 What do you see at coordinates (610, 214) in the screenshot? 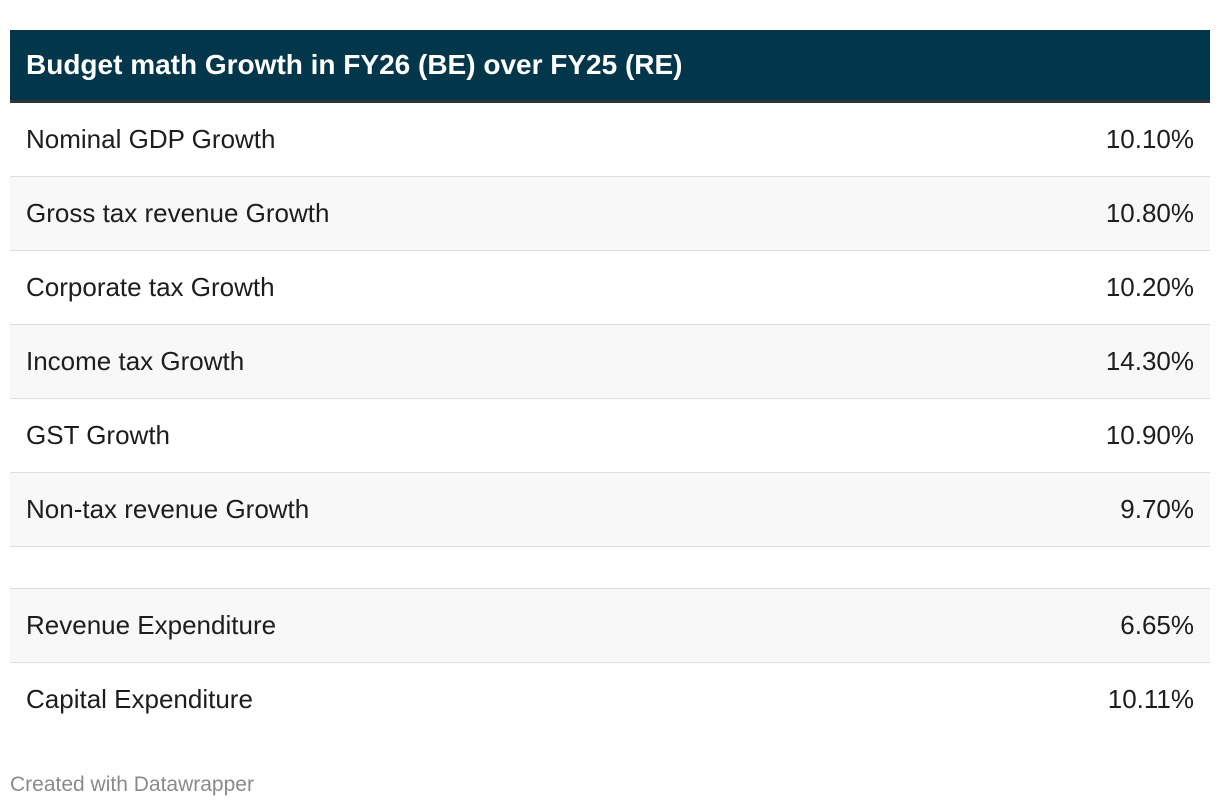
I see `table-row: Gross tax revenue Growth 10.80%` at bounding box center [610, 214].